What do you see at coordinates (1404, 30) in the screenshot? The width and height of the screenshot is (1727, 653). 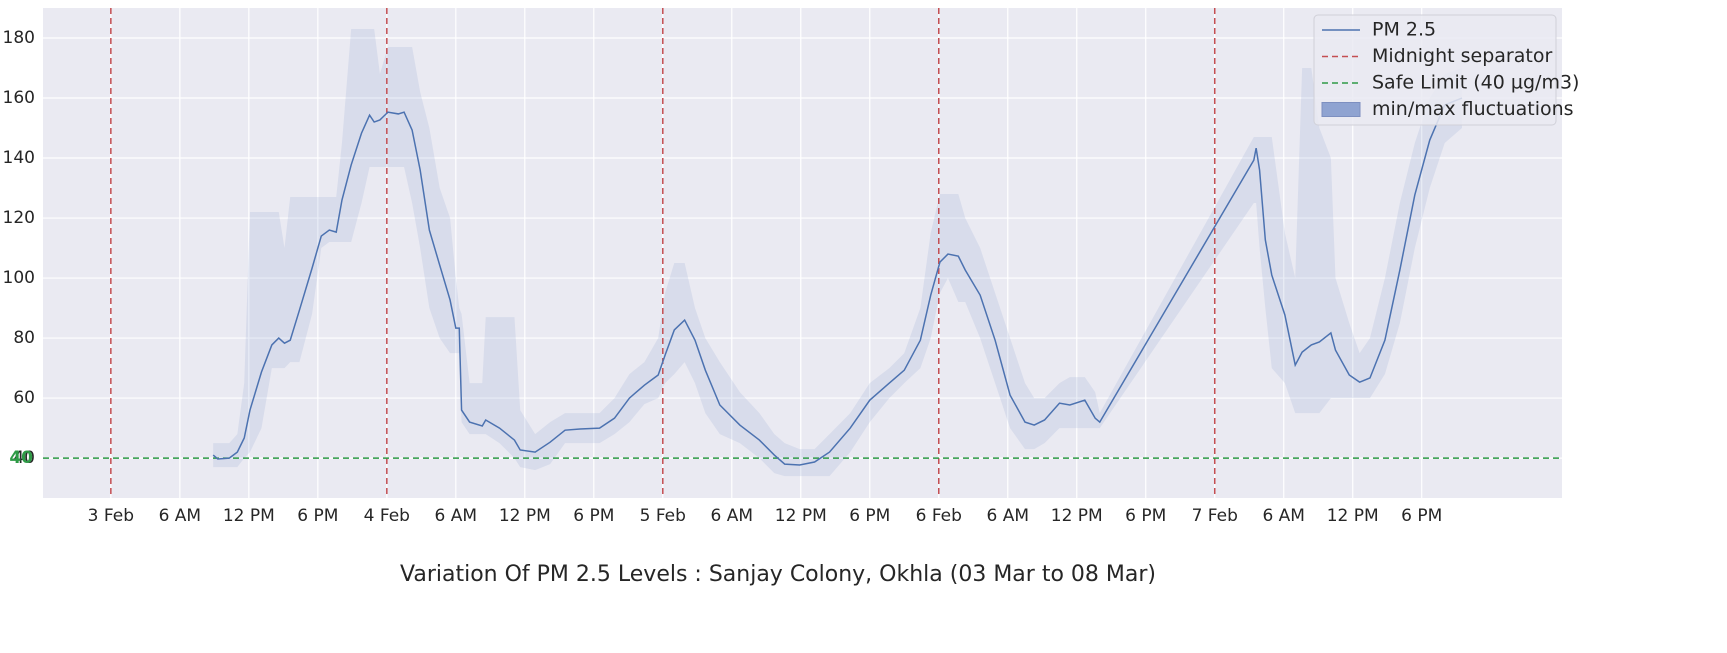 I see `legend-label: PM 2.5` at bounding box center [1404, 30].